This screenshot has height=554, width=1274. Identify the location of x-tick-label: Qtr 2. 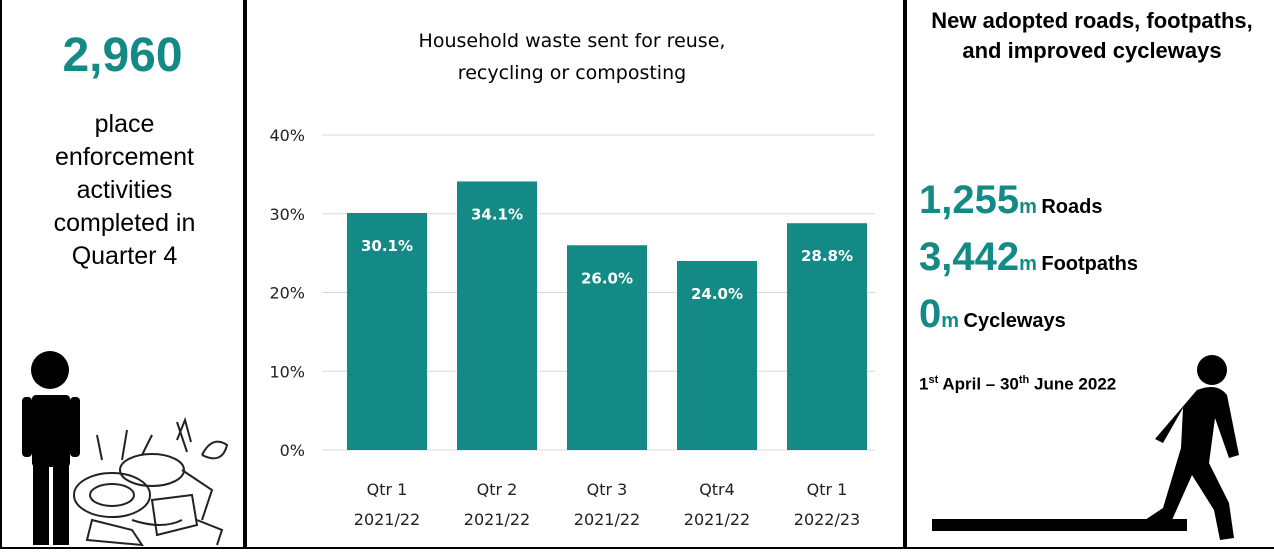
(497, 489).